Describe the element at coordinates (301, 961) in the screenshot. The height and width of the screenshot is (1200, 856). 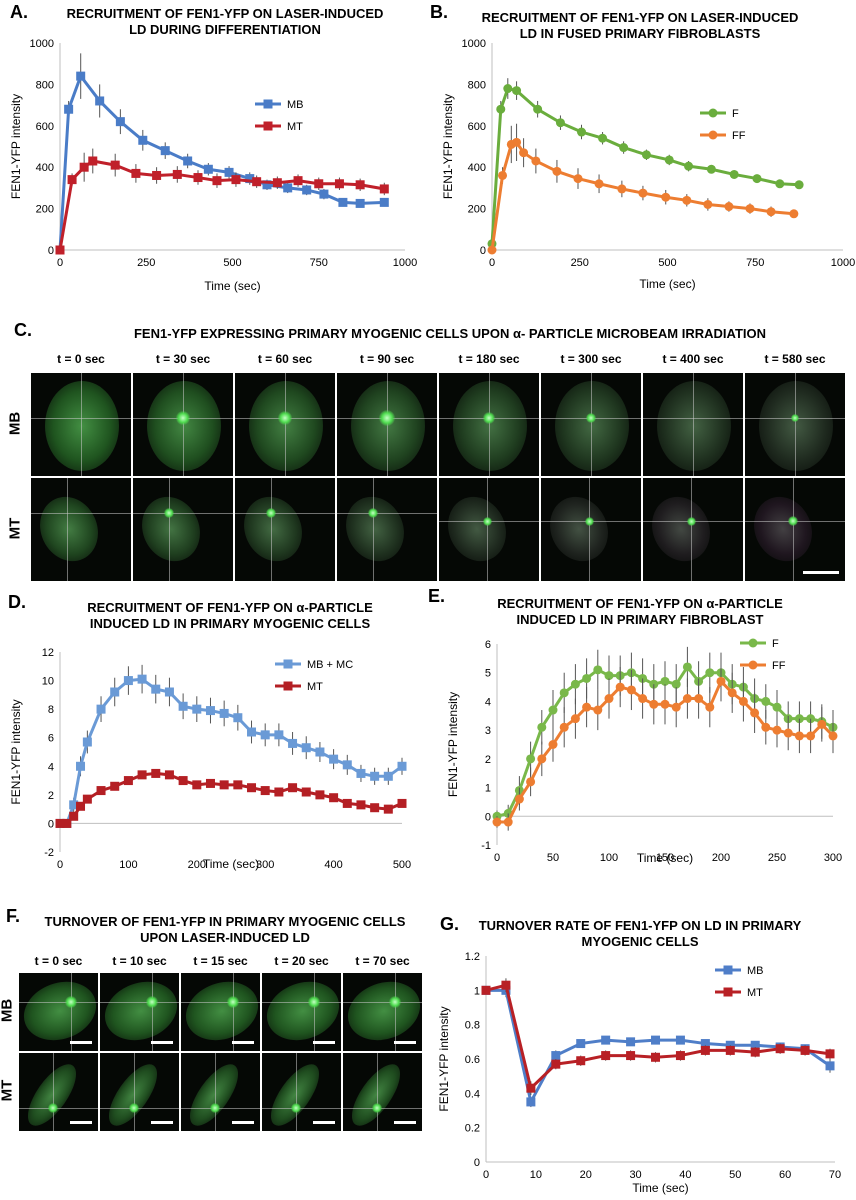
I see `time-label: t = 20 sec` at that location.